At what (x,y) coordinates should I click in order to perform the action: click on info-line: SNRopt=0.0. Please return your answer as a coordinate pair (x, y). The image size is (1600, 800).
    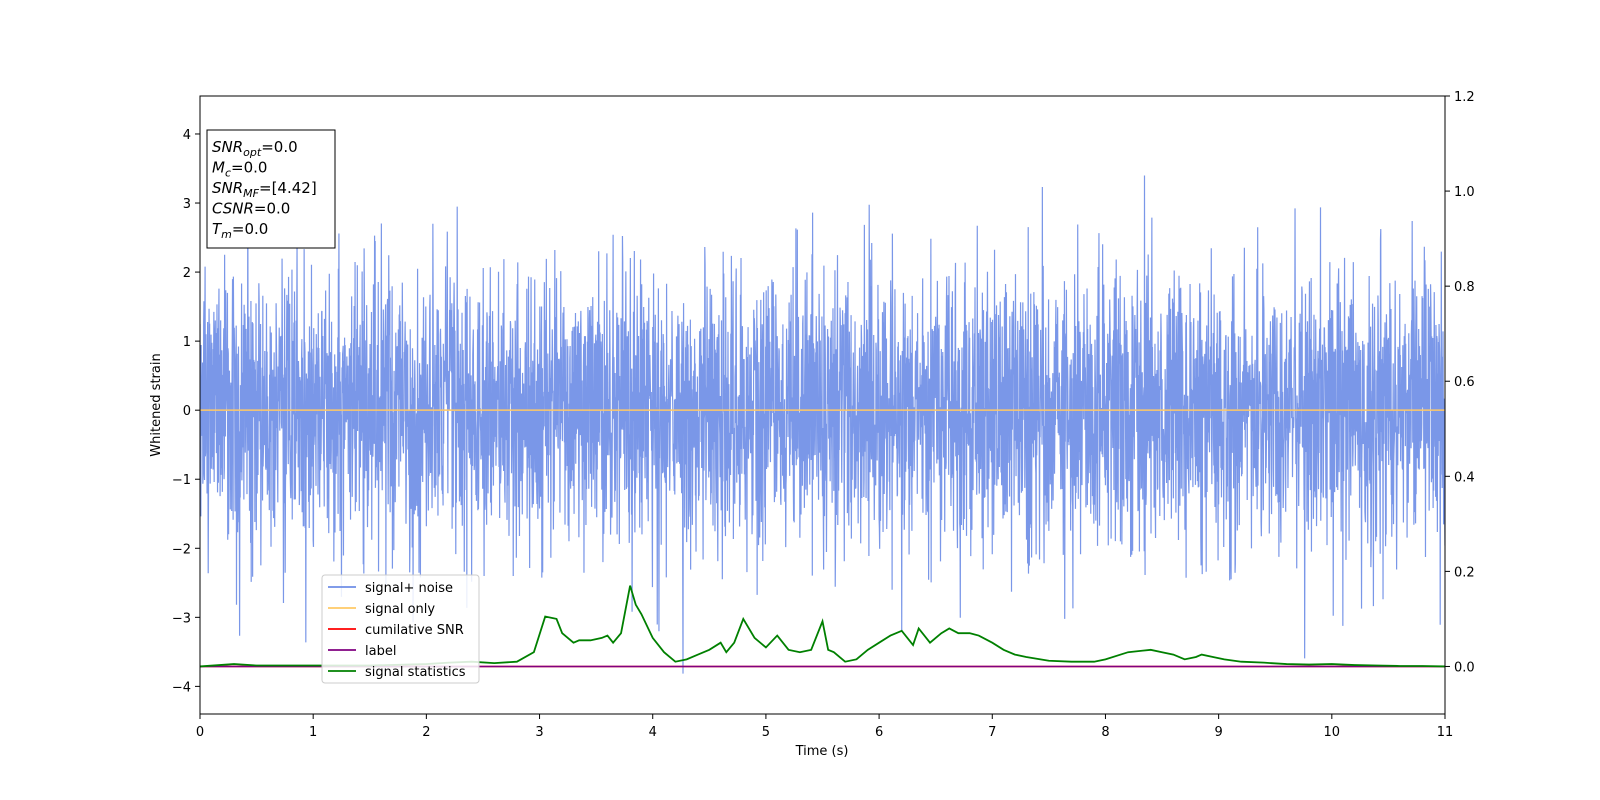
    Looking at the image, I should click on (255, 148).